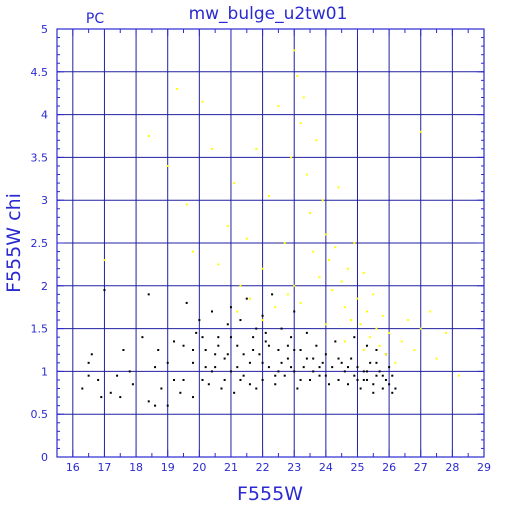 This screenshot has height=512, width=512. I want to click on y-tick-label: 4, so click(44, 115).